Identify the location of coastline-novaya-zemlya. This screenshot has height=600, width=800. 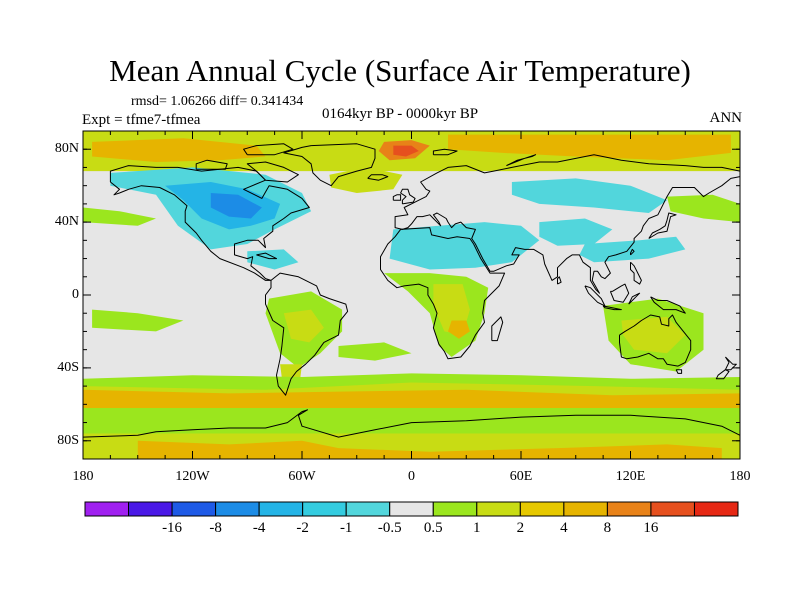
(521, 160).